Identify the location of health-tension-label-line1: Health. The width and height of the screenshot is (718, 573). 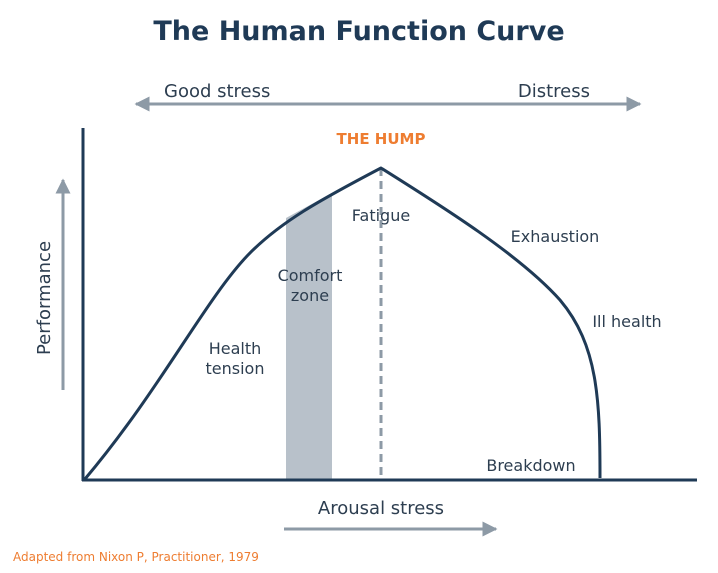
(235, 348).